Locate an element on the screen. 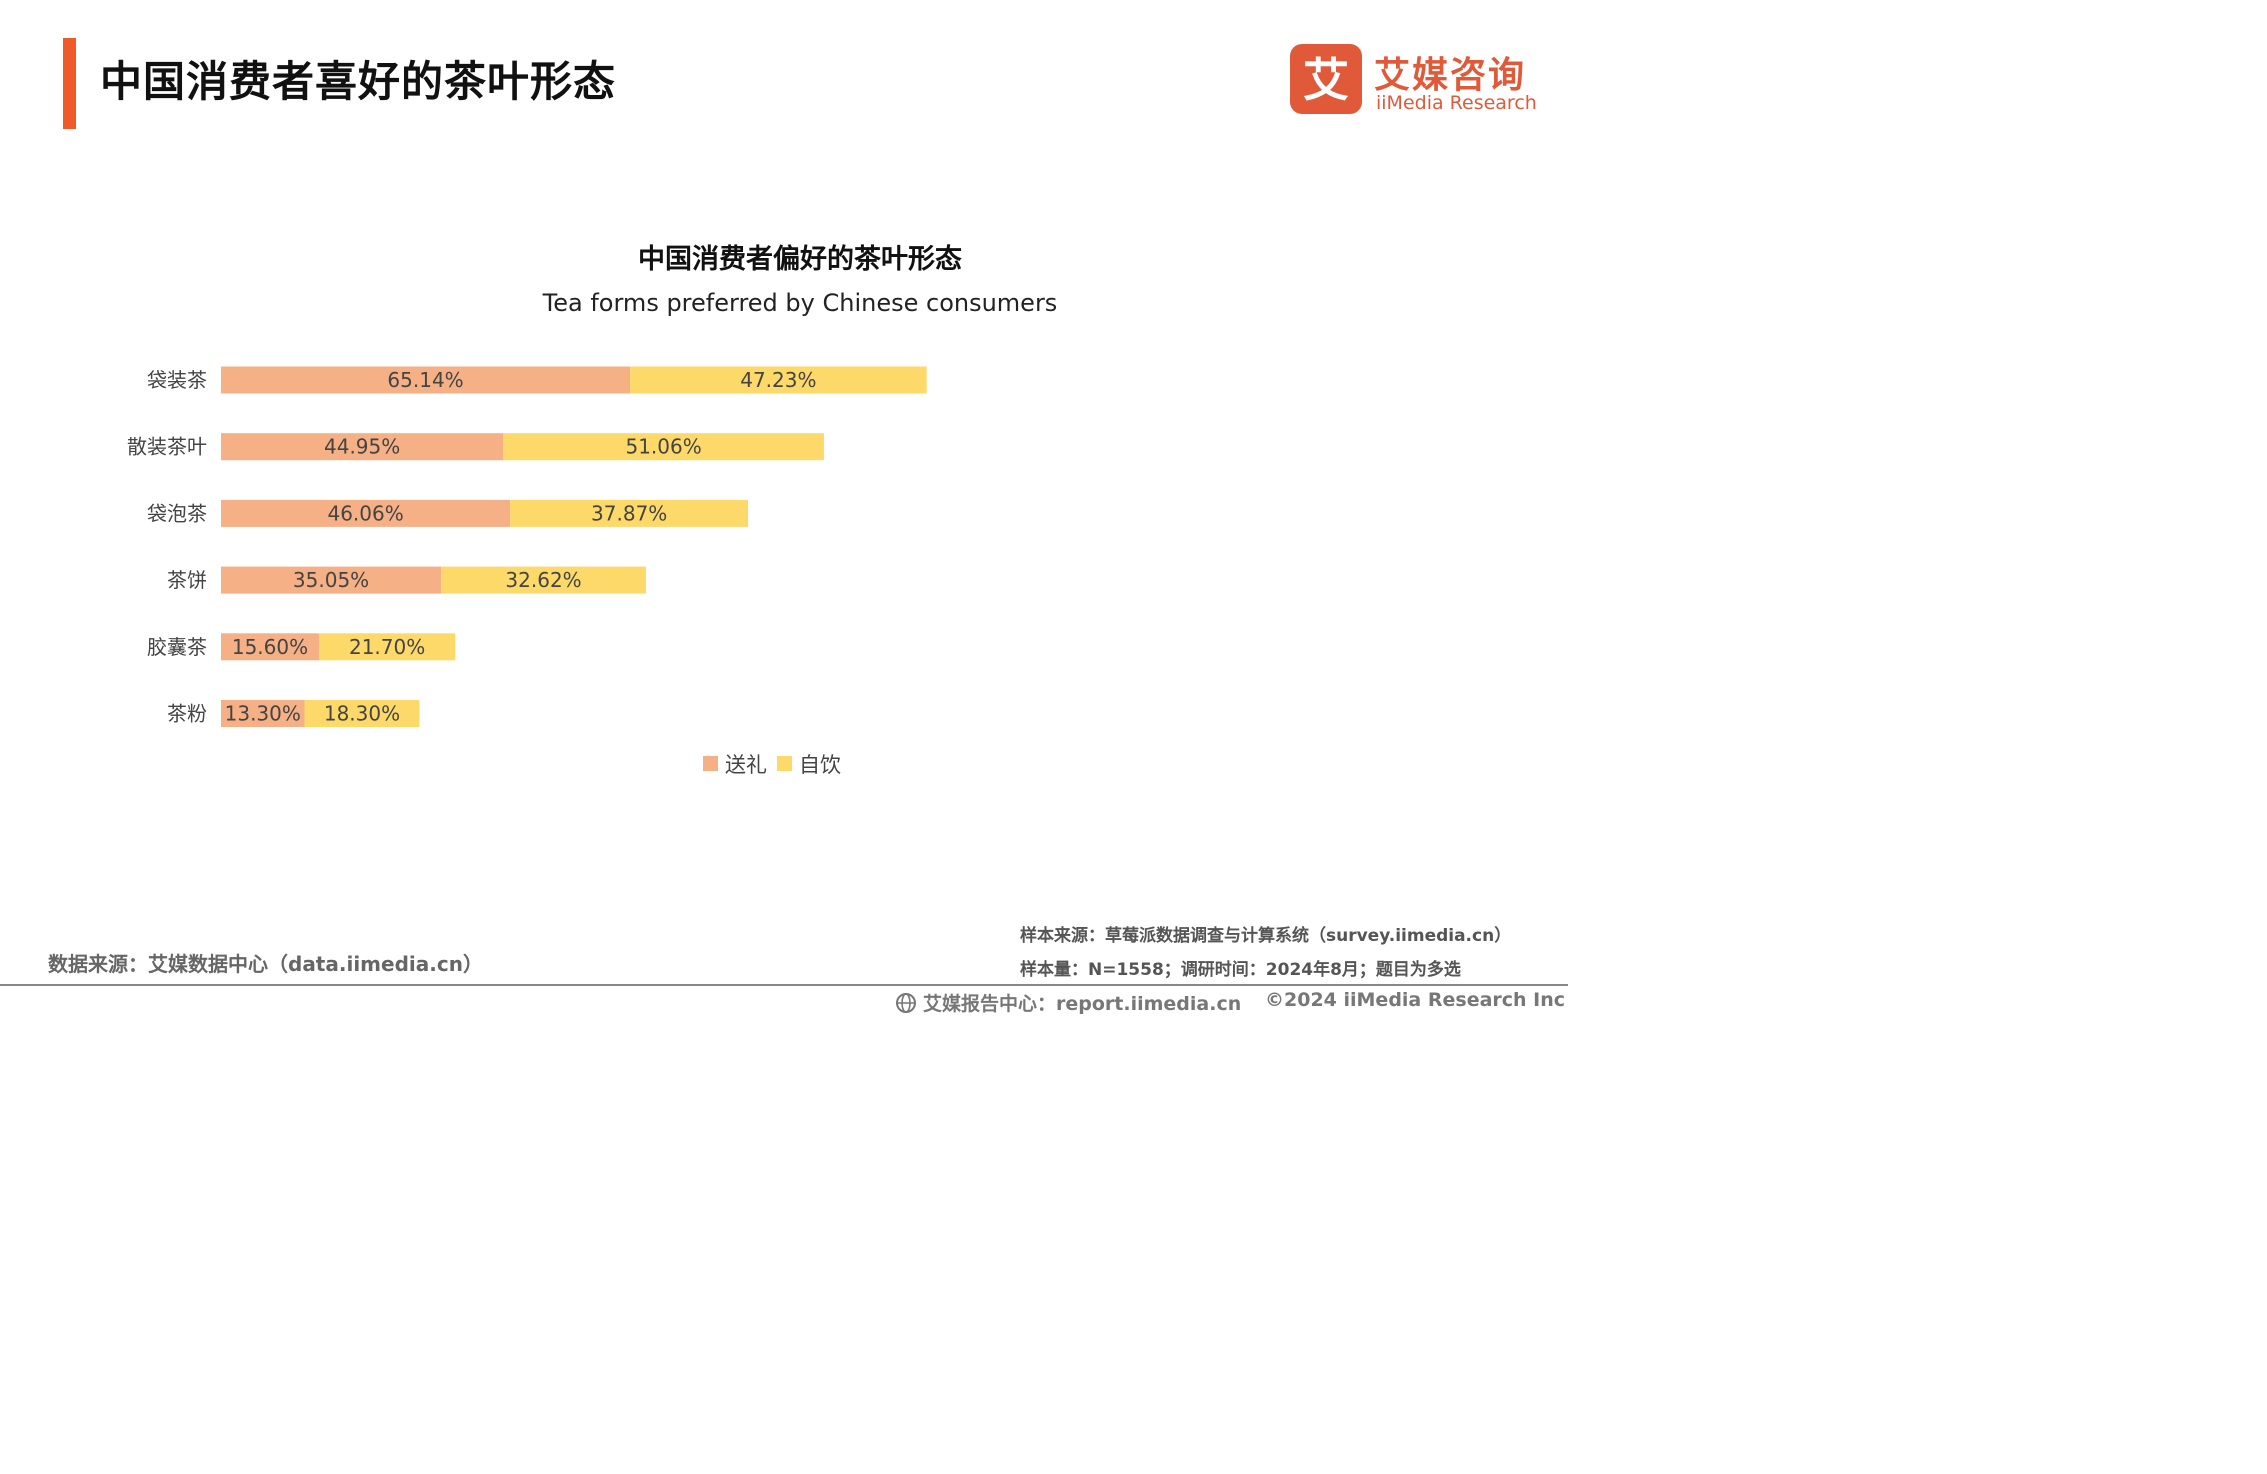  sample-source: 样本来源：草莓派数据调查与计算系统（survey.iimedia.cn） is located at coordinates (1266, 936).